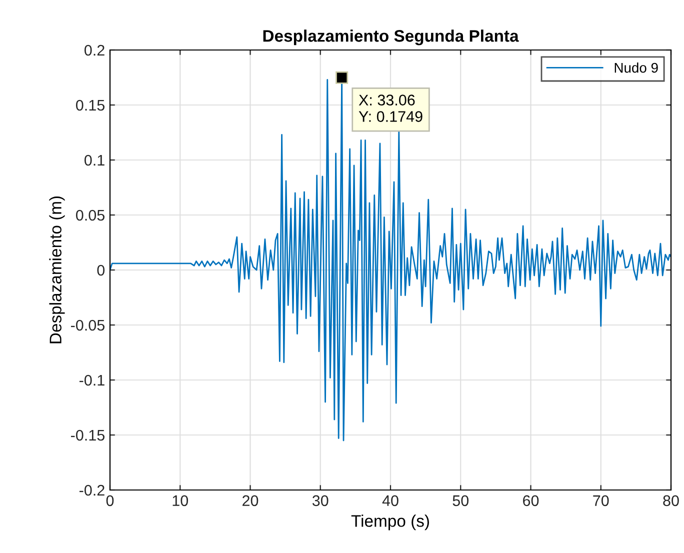 The image size is (684, 553). What do you see at coordinates (94, 50) in the screenshot?
I see `y-tick-label: 0.2` at bounding box center [94, 50].